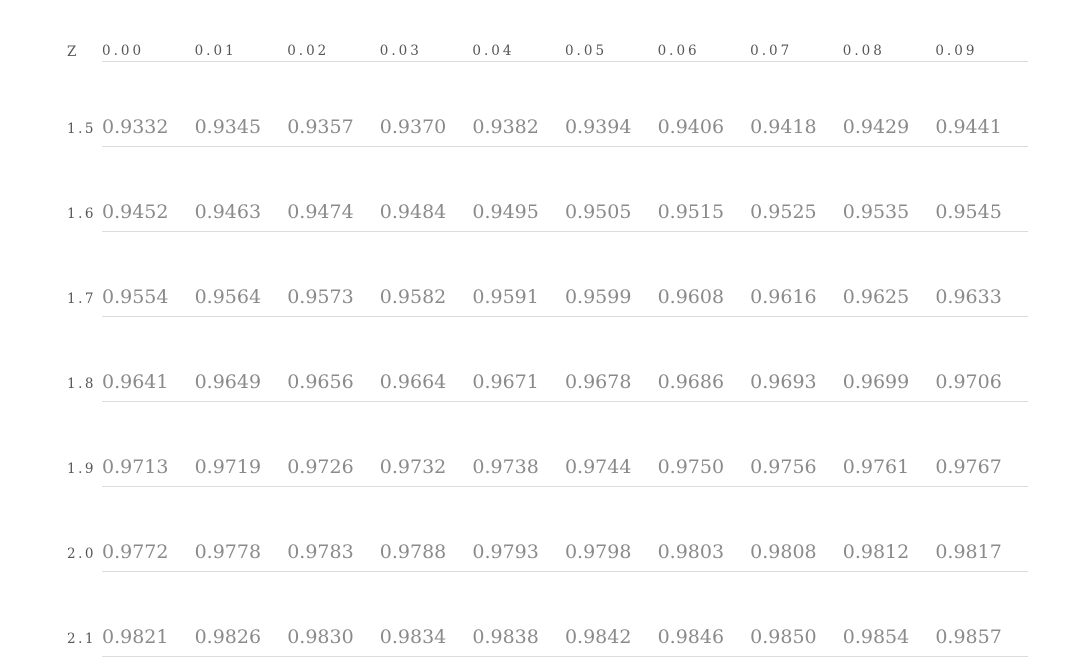 The height and width of the screenshot is (670, 1077). What do you see at coordinates (148, 529) in the screenshot?
I see `table-cell: 0.9772` at bounding box center [148, 529].